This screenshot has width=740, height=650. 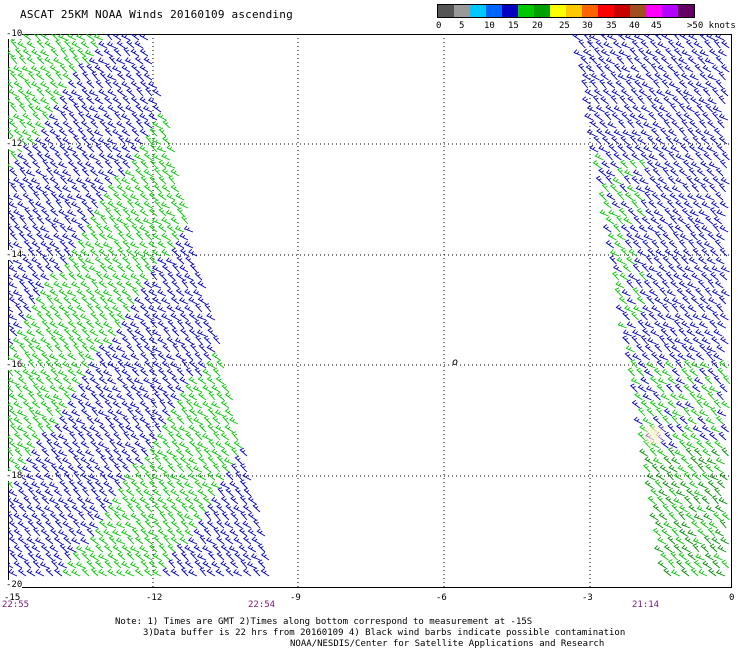 I want to click on legend-swatch, so click(x=558, y=11).